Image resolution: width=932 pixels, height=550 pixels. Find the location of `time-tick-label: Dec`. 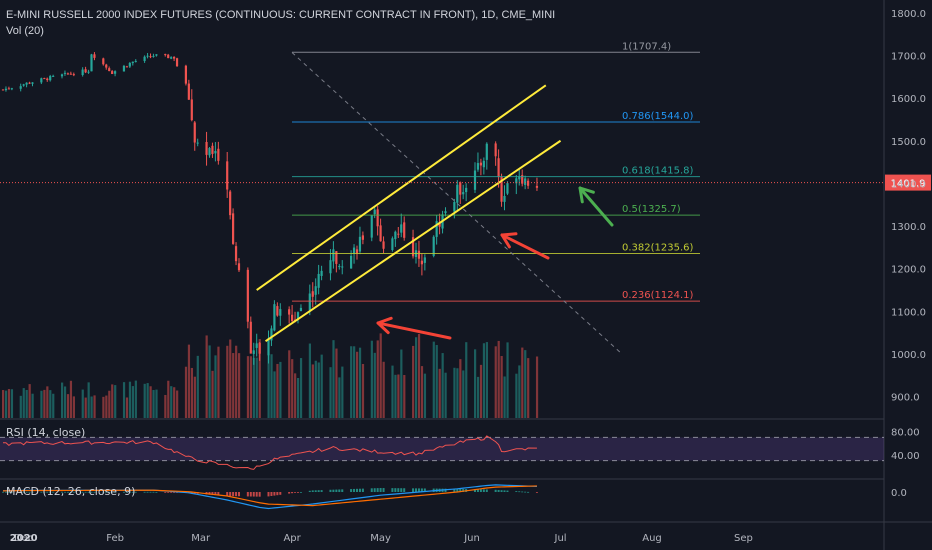

time-tick-label: Dec is located at coordinates (23, 538).